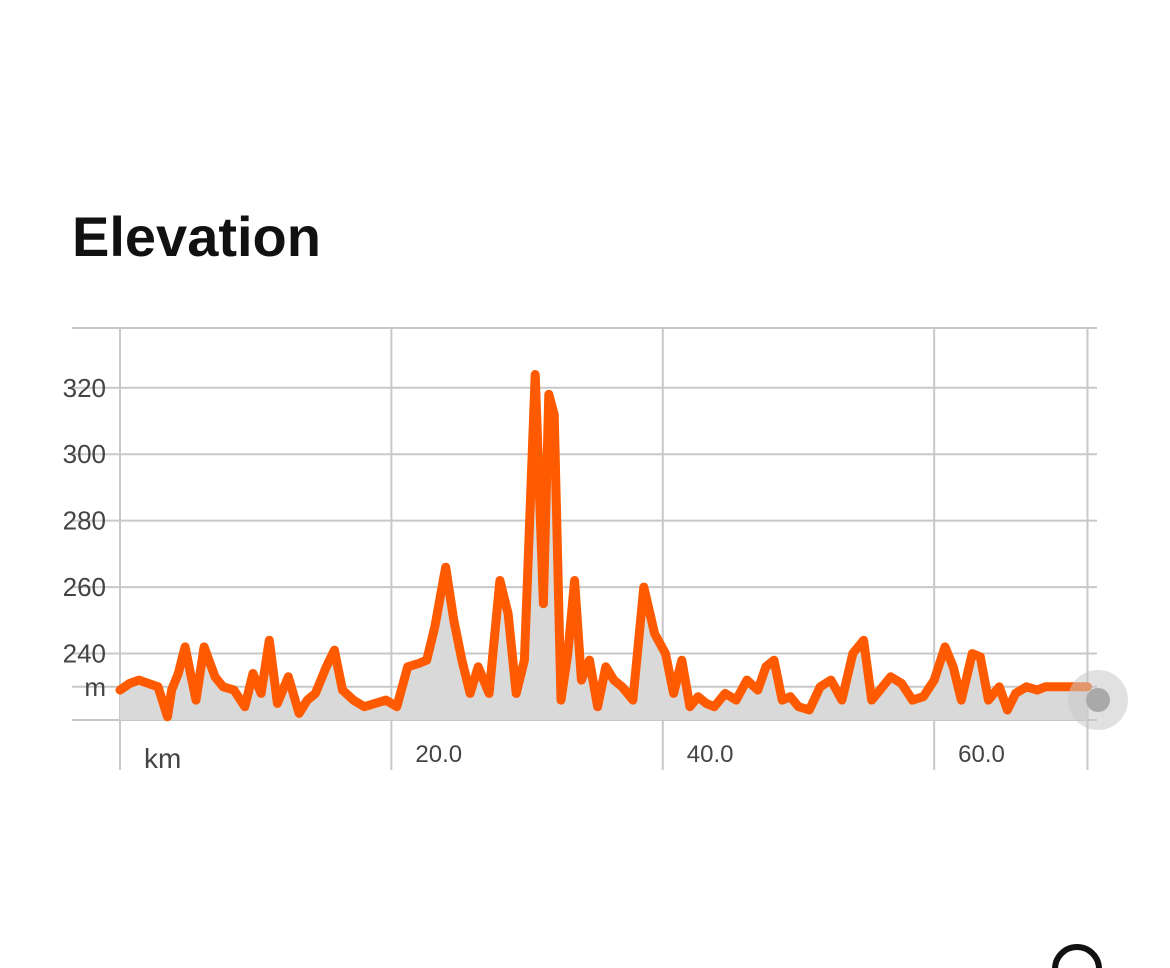  Describe the element at coordinates (1077, 956) in the screenshot. I see `info-icon` at that location.